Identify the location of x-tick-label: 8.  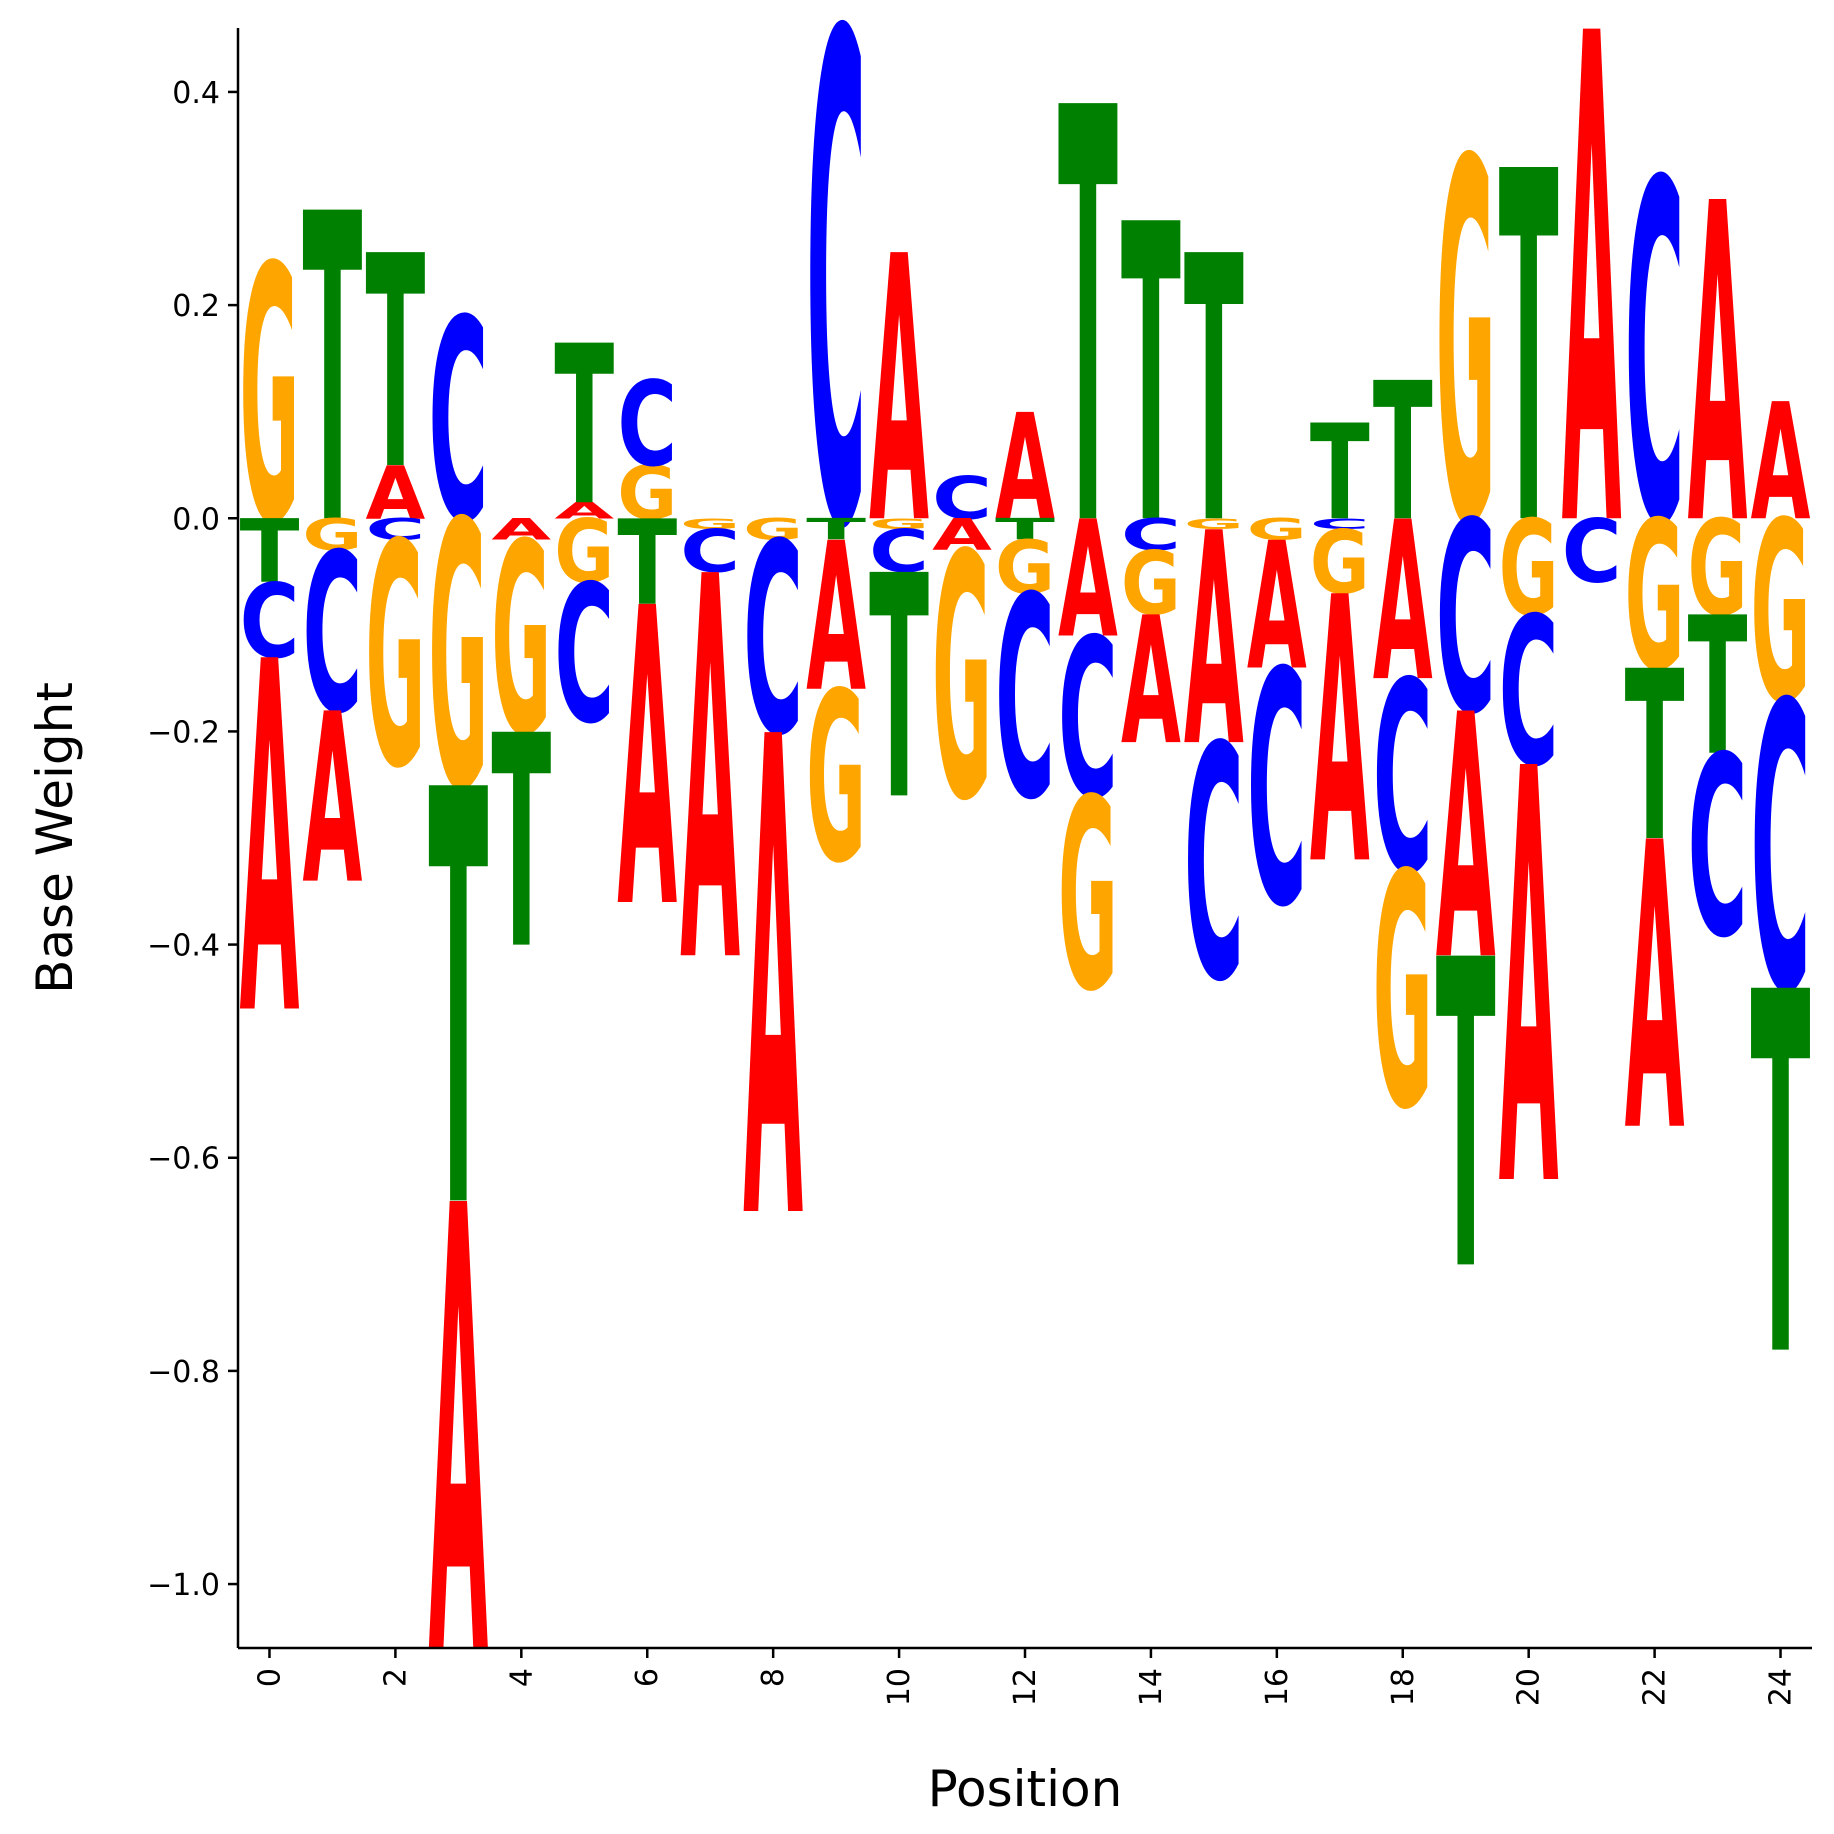
(773, 1677).